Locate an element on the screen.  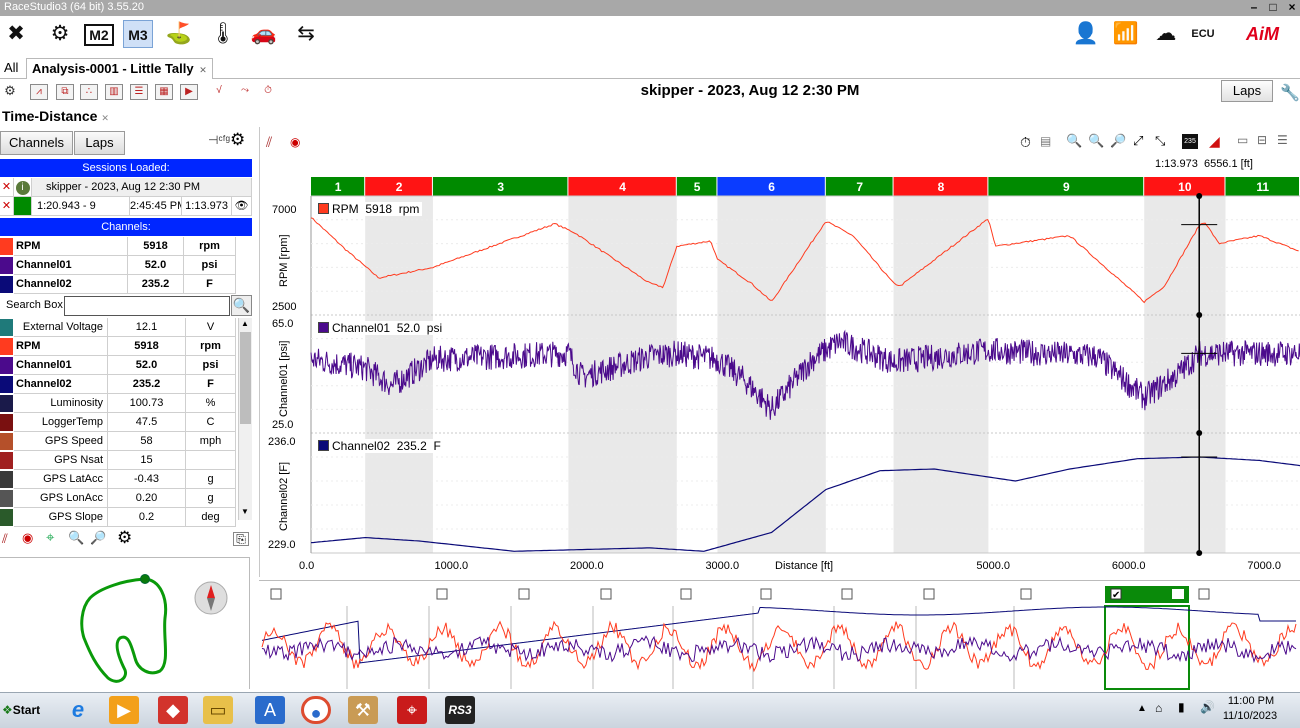
selected-channel-row: Channel01 52.0 psi is located at coordinates (126, 265).